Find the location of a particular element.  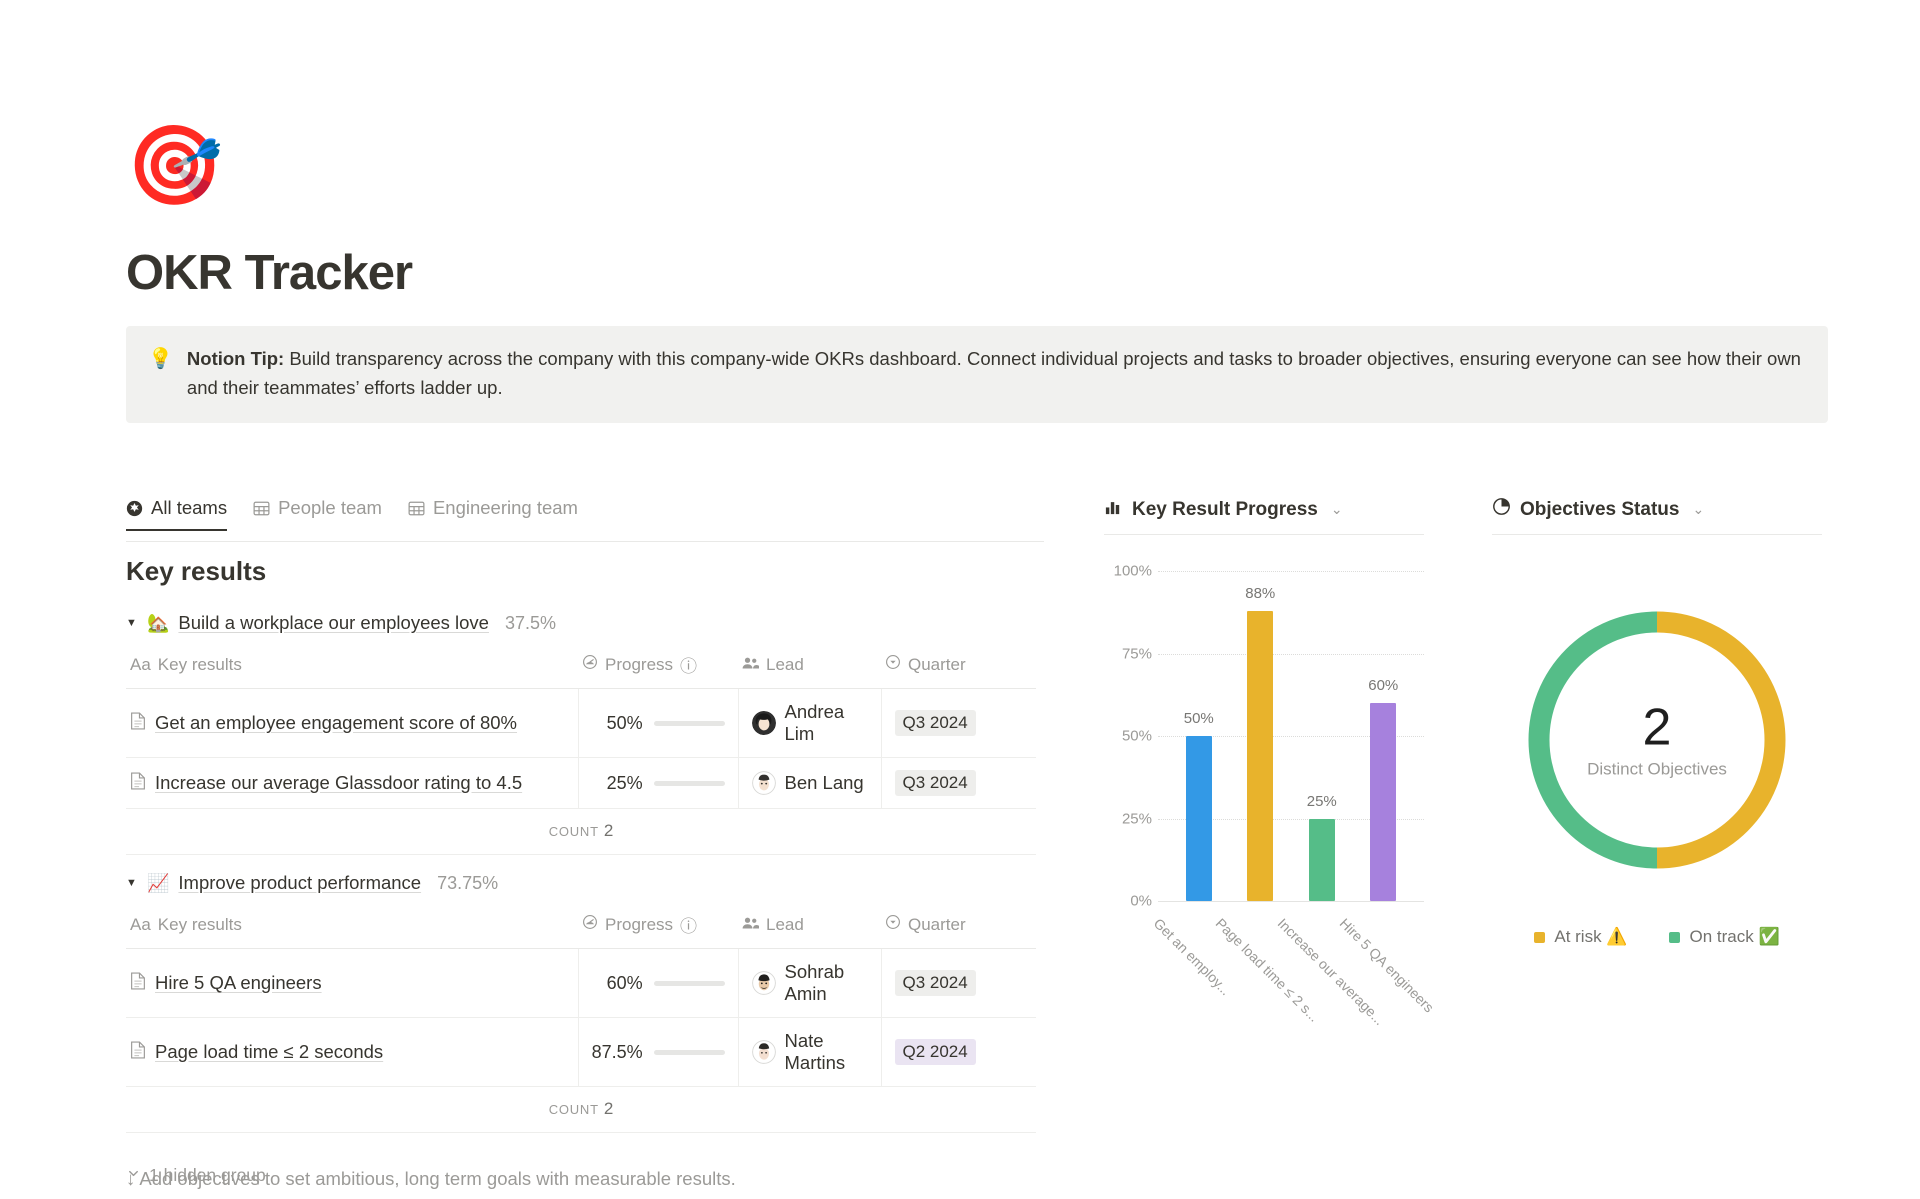

y-tick-label: 25% is located at coordinates (1136, 818).